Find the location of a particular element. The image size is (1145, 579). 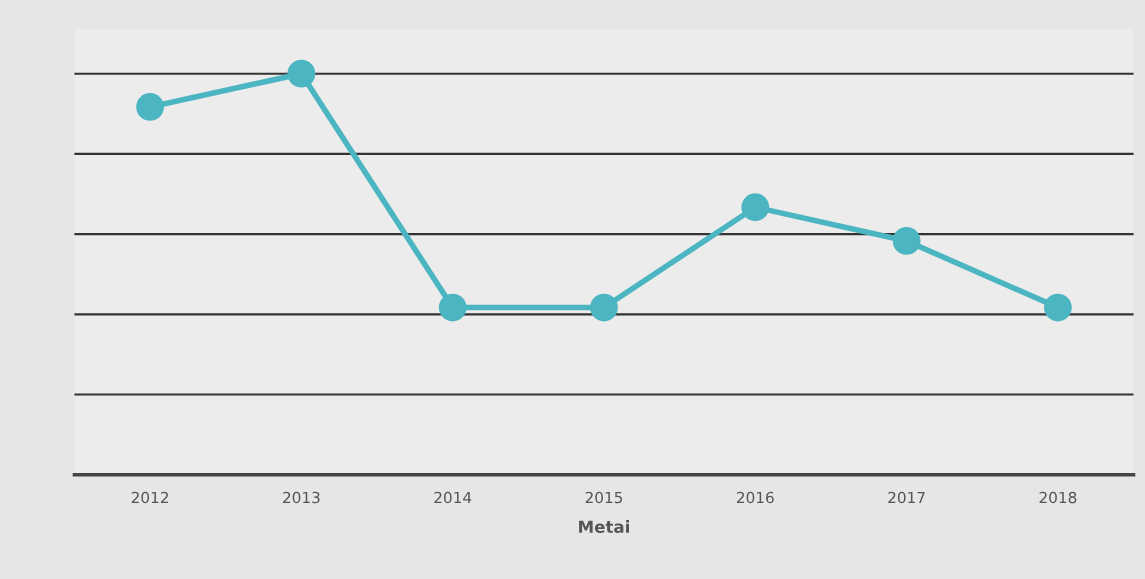

x-tick-label: 2013 is located at coordinates (301, 497).